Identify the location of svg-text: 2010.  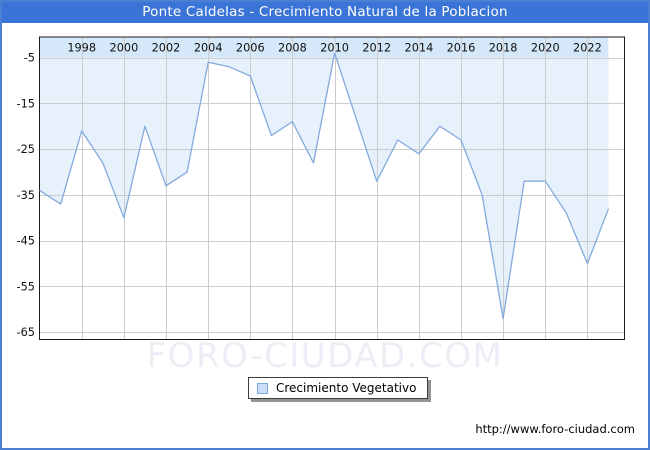
(334, 48).